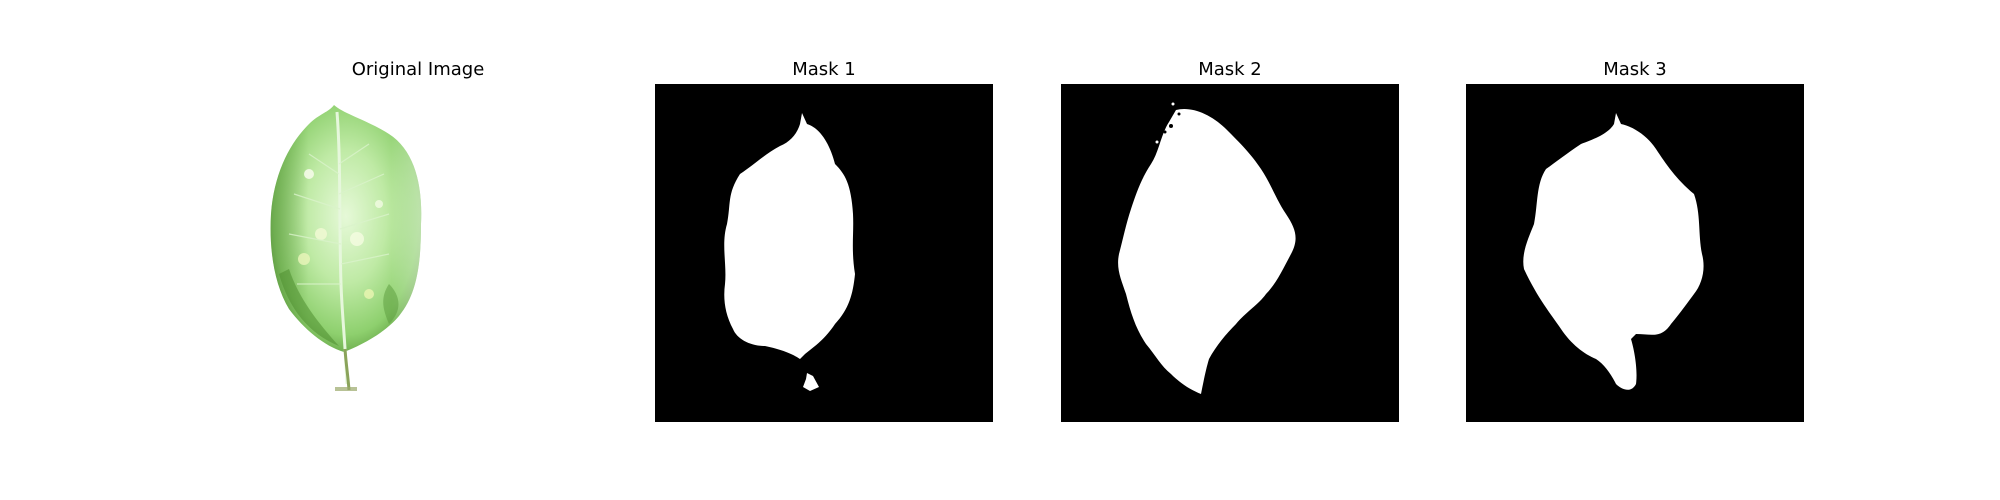 This screenshot has width=2000, height=500. I want to click on mask-2-image, so click(1230, 253).